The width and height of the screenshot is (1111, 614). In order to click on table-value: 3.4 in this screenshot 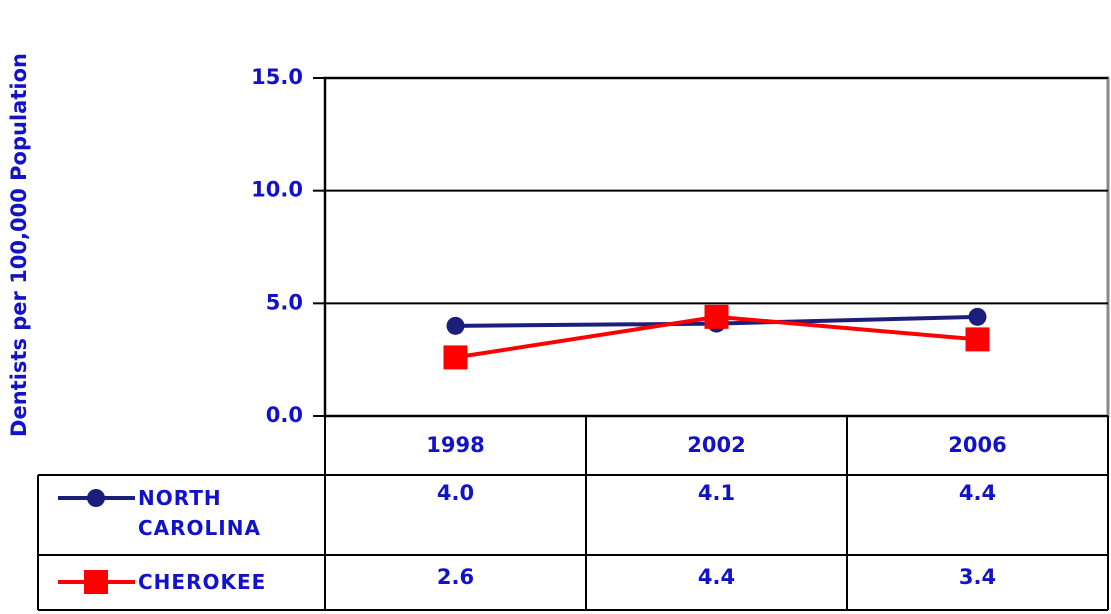, I will do `click(977, 577)`.